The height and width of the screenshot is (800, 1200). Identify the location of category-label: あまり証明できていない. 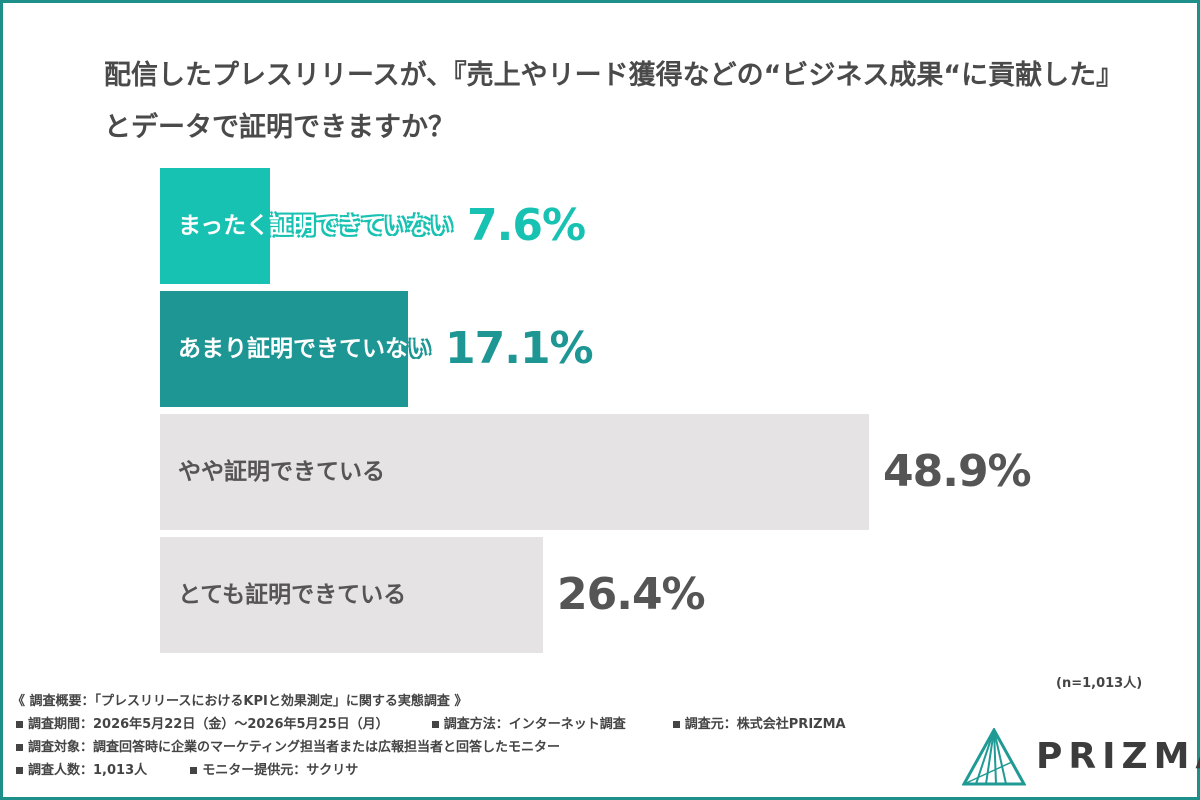
(304, 349).